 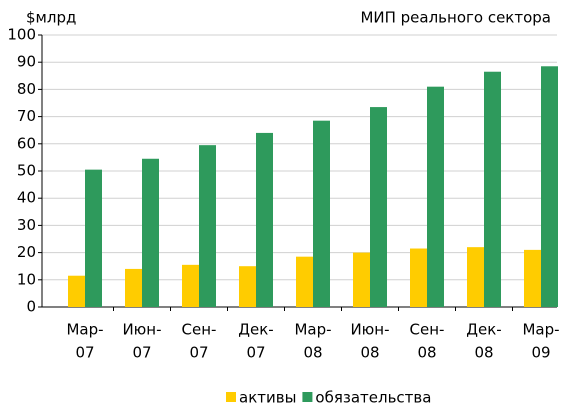 What do you see at coordinates (26, 143) in the screenshot?
I see `y-tick-label: 60` at bounding box center [26, 143].